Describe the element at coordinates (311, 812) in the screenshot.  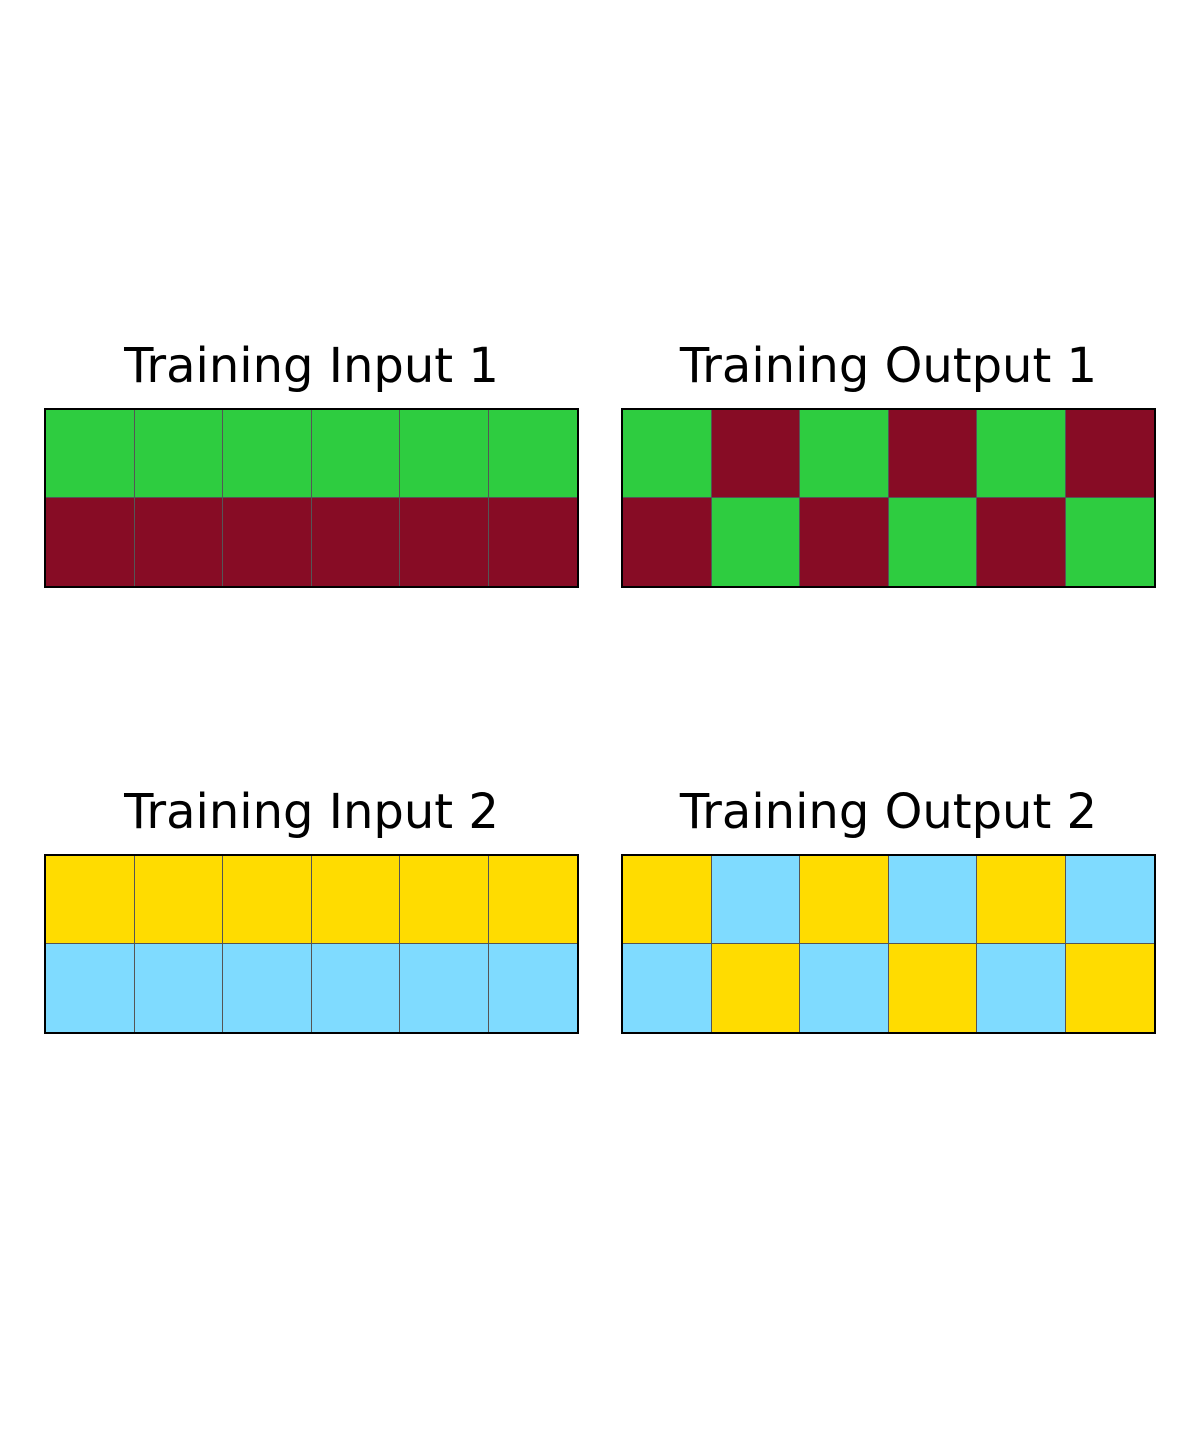
I see `training-input-2-title: Training Input 2` at that location.